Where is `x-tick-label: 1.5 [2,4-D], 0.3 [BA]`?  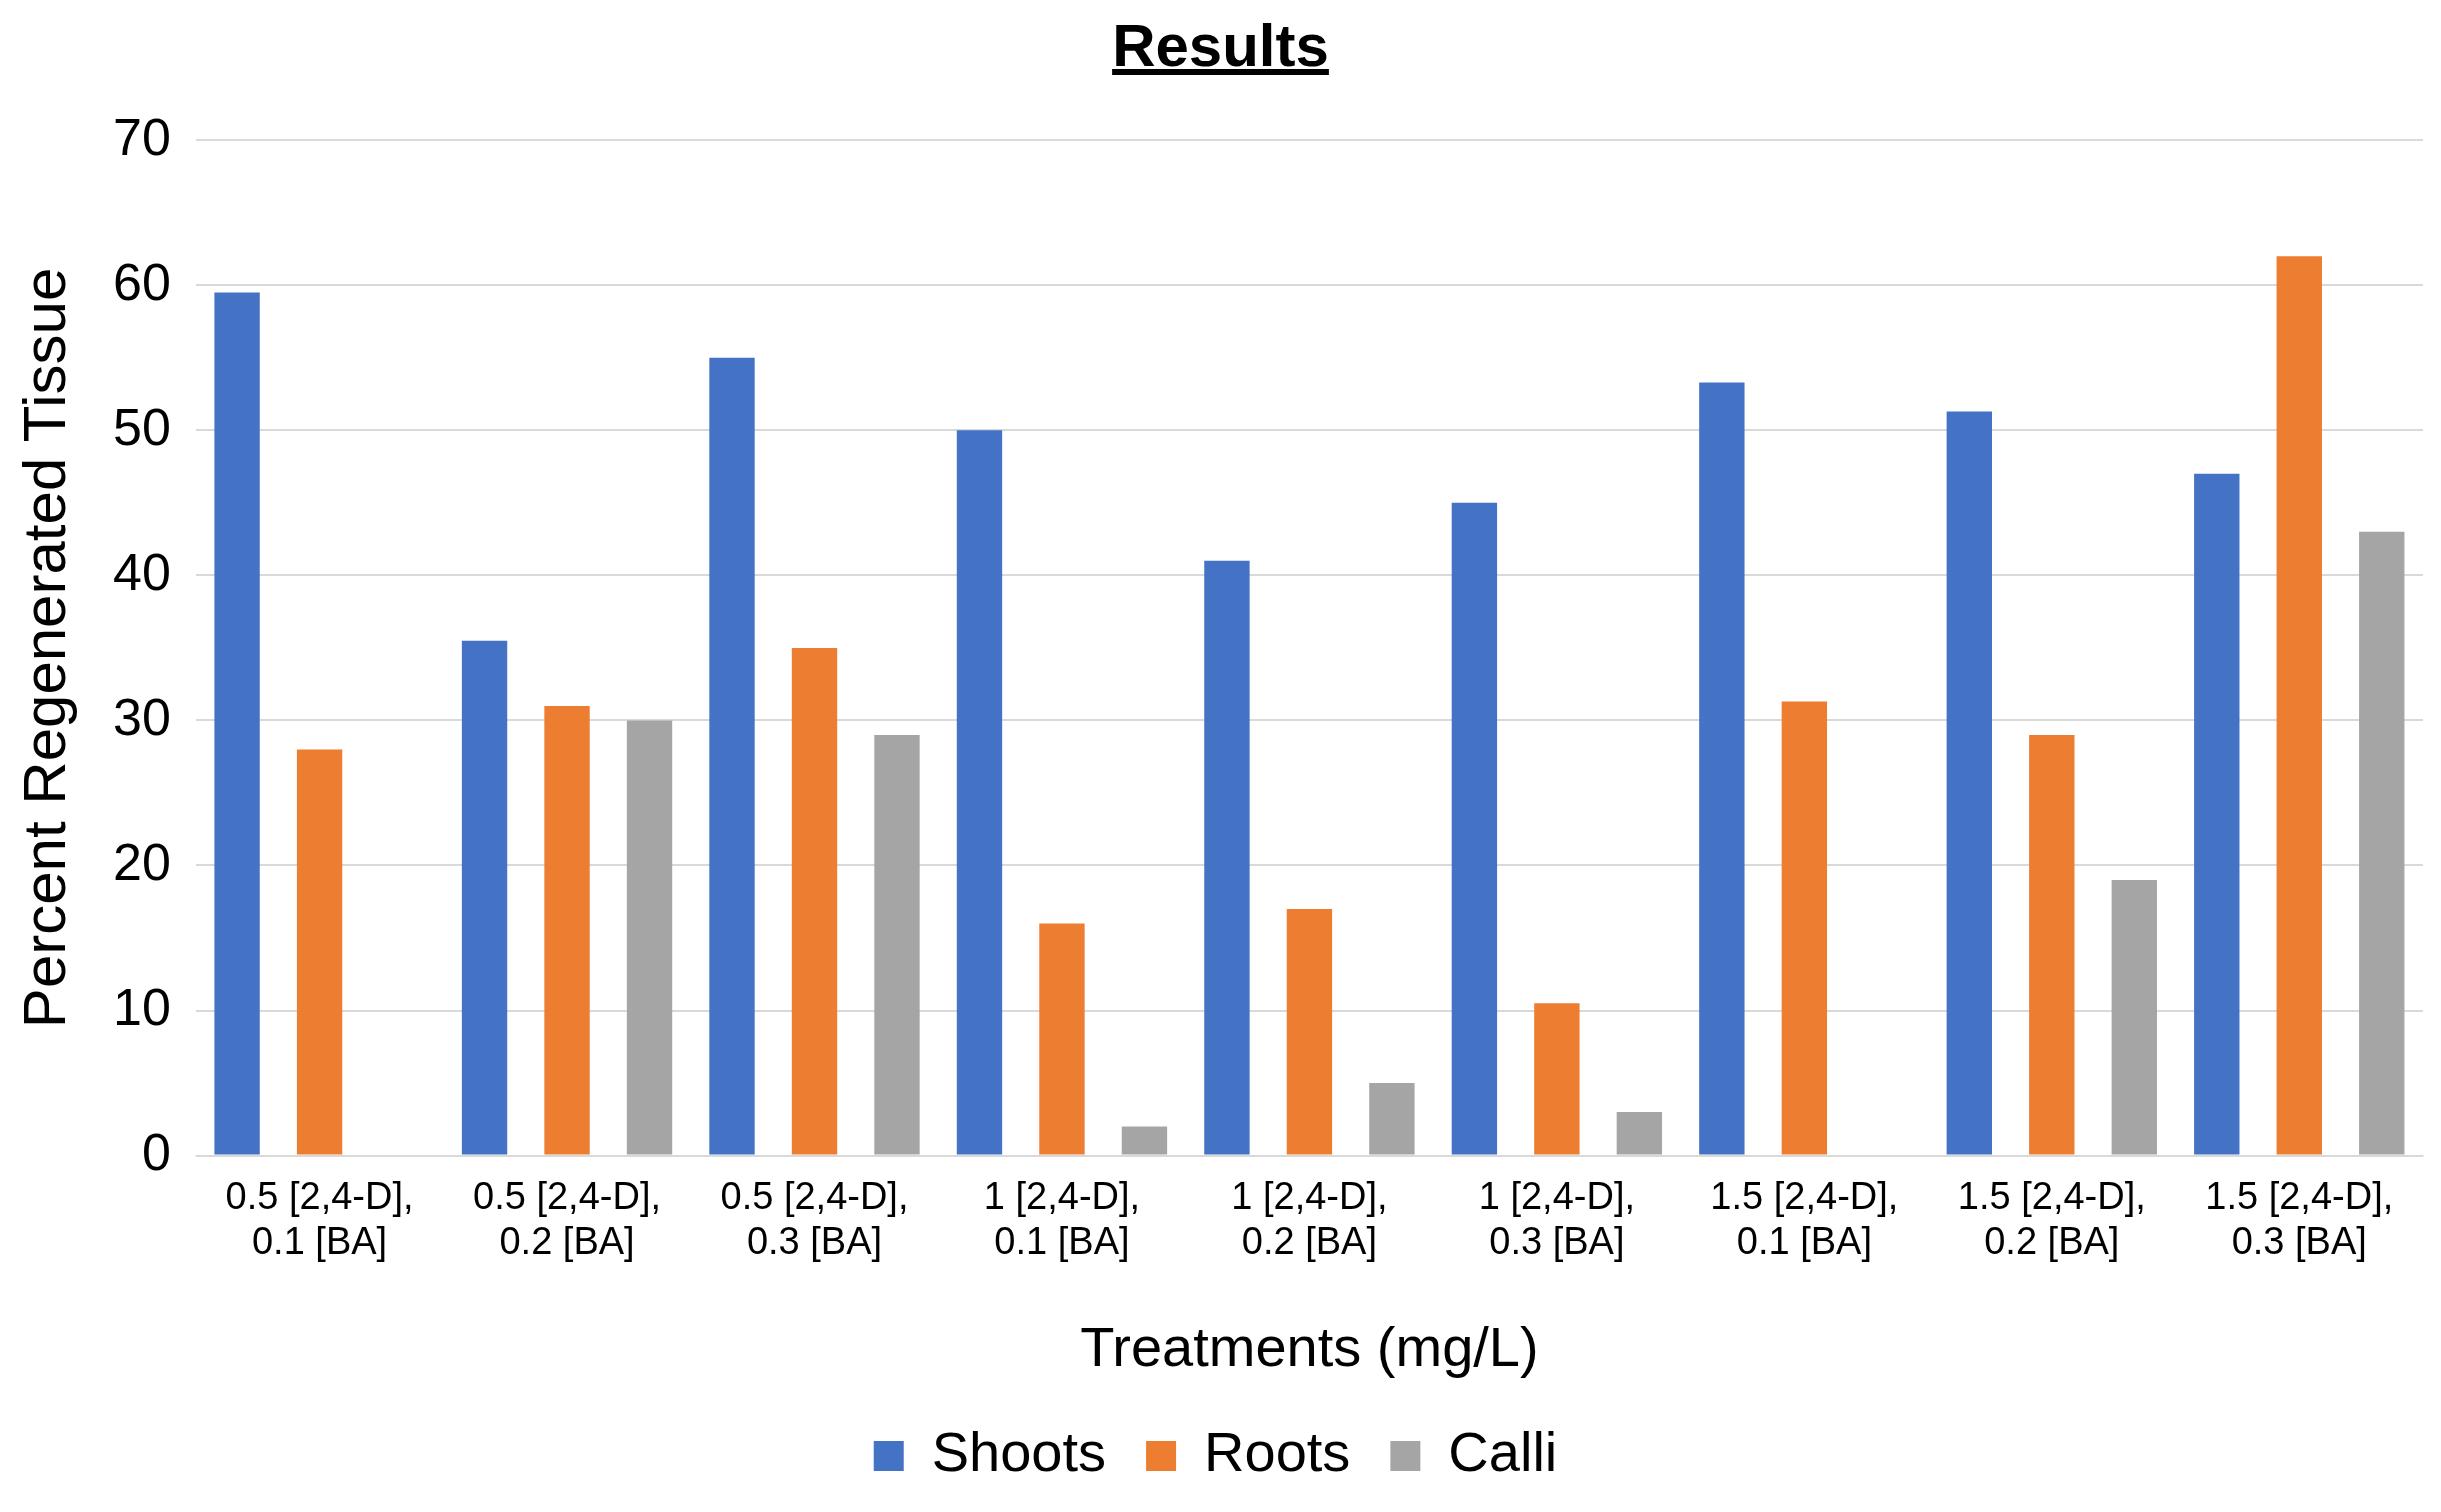
x-tick-label: 1.5 [2,4-D], 0.3 [BA] is located at coordinates (2299, 1218).